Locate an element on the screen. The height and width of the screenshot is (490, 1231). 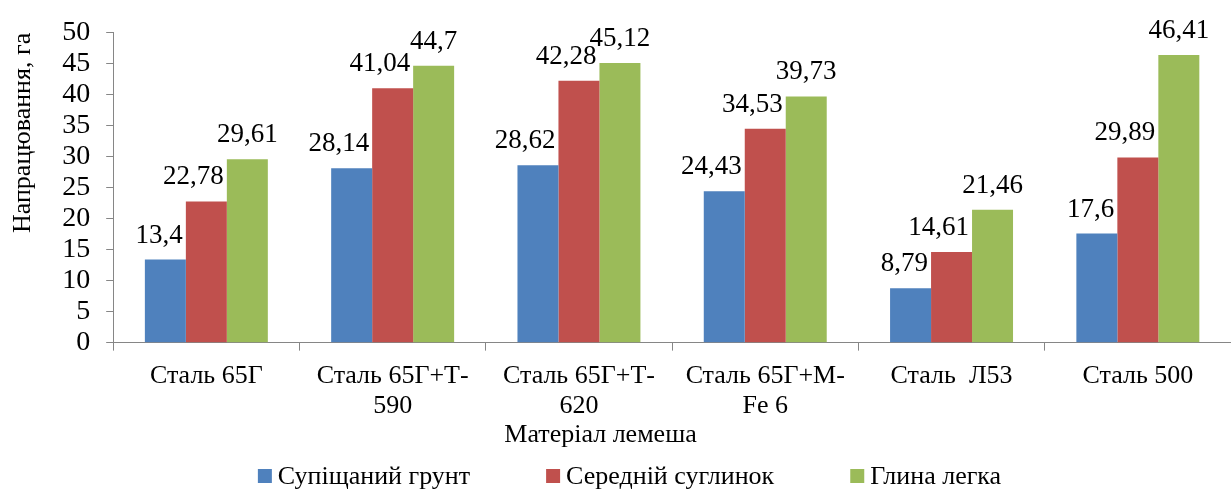
data-label: 29,61 is located at coordinates (247, 133).